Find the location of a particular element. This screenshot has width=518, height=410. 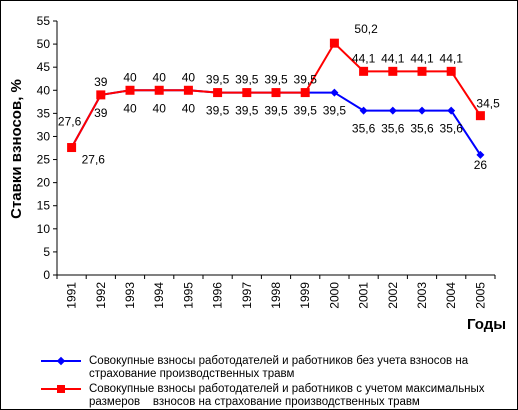

x-tick-label: 1996 is located at coordinates (218, 295).